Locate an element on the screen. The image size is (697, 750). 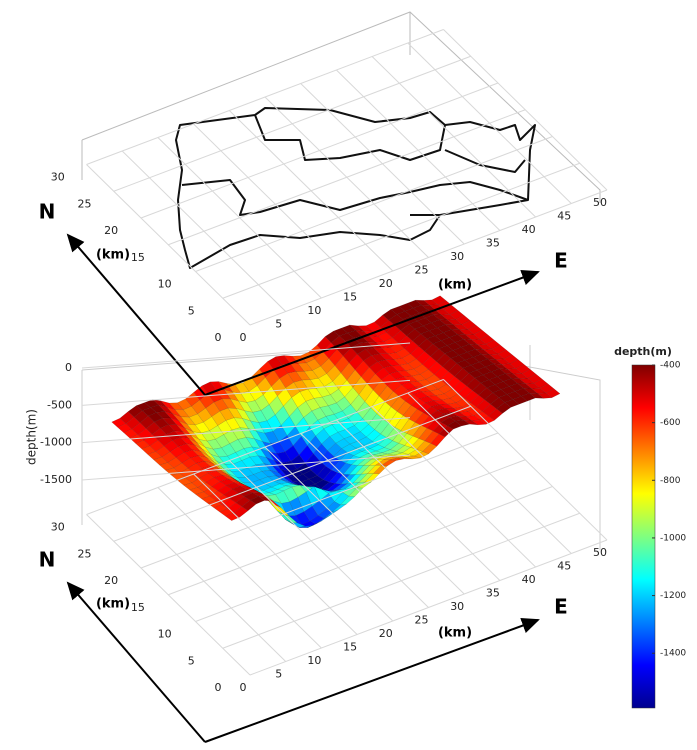
colorbar-tick-label: -800 is located at coordinates (670, 481).